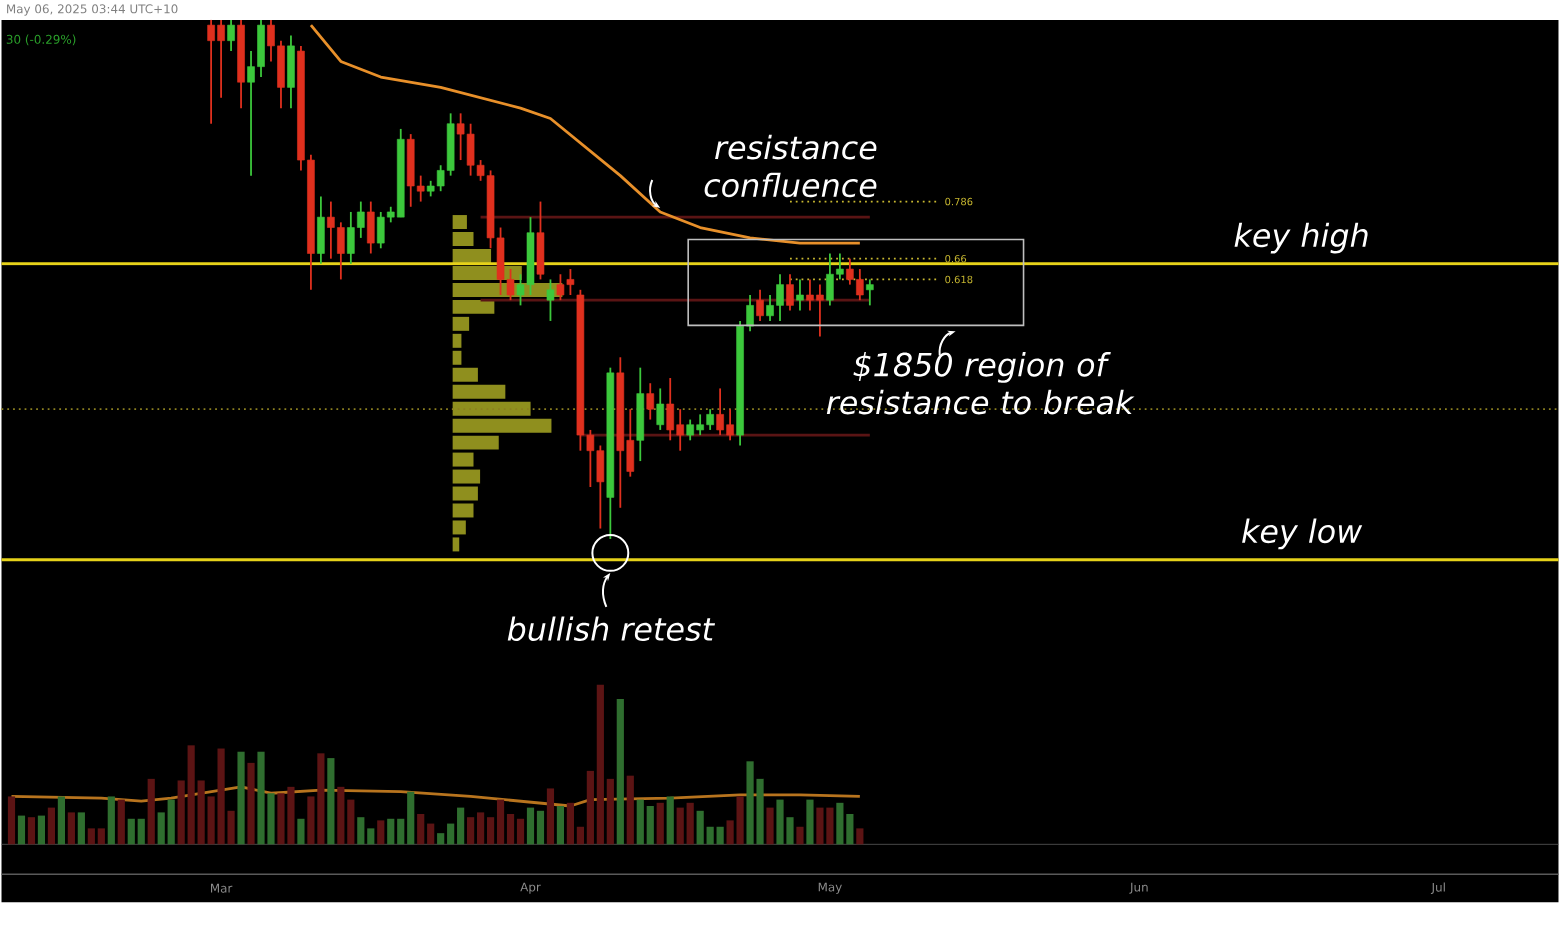 Image resolution: width=1560 pixels, height=938 pixels. What do you see at coordinates (790, 166) in the screenshot?
I see `annotation: resistance confluence` at bounding box center [790, 166].